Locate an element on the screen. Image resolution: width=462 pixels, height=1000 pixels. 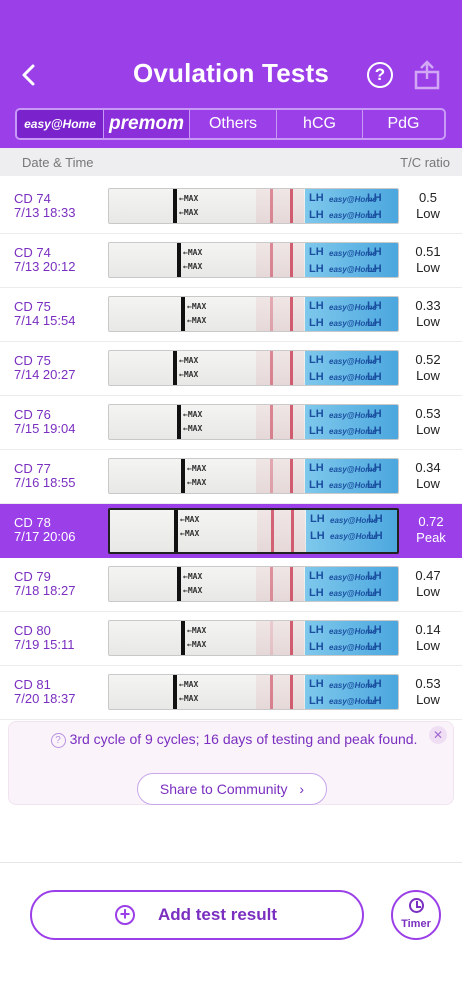
close-icon: ✕ is located at coordinates (438, 735).